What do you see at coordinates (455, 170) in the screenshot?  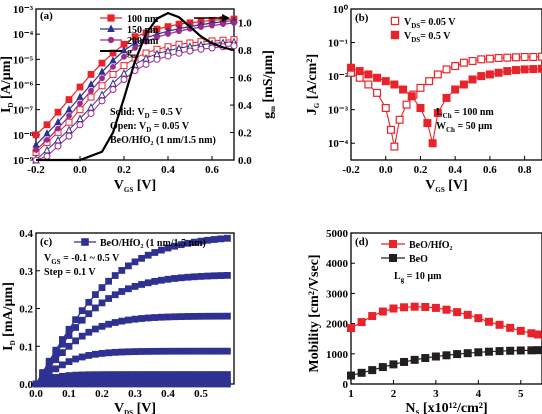 I see `x-tick-label-b: 0.4` at bounding box center [455, 170].